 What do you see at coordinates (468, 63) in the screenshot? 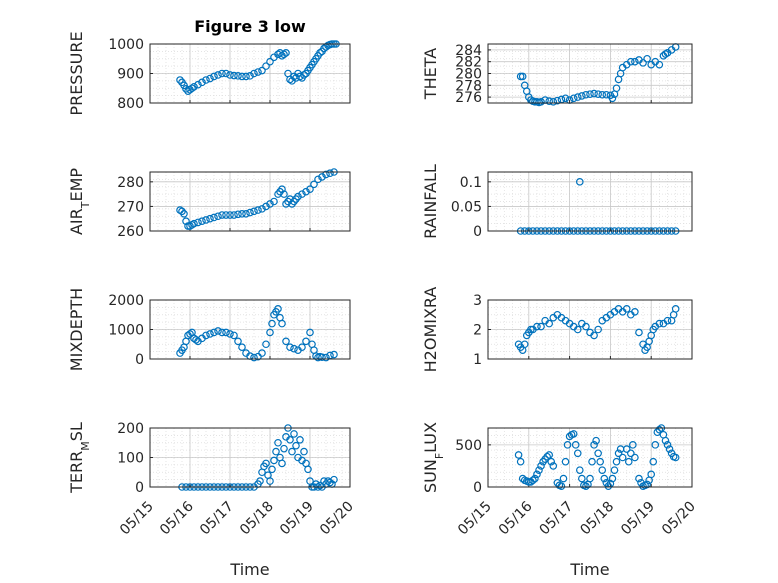
I see `y-tick-label: 282` at bounding box center [468, 63].